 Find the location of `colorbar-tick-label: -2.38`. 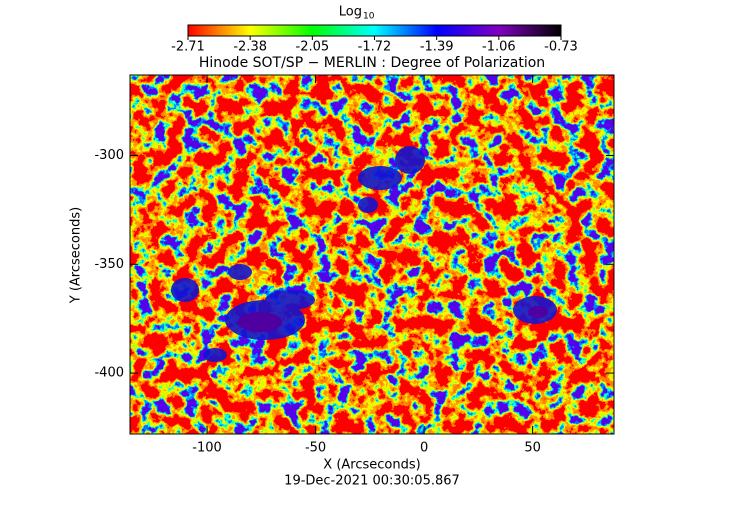

colorbar-tick-label: -2.38 is located at coordinates (250, 47).